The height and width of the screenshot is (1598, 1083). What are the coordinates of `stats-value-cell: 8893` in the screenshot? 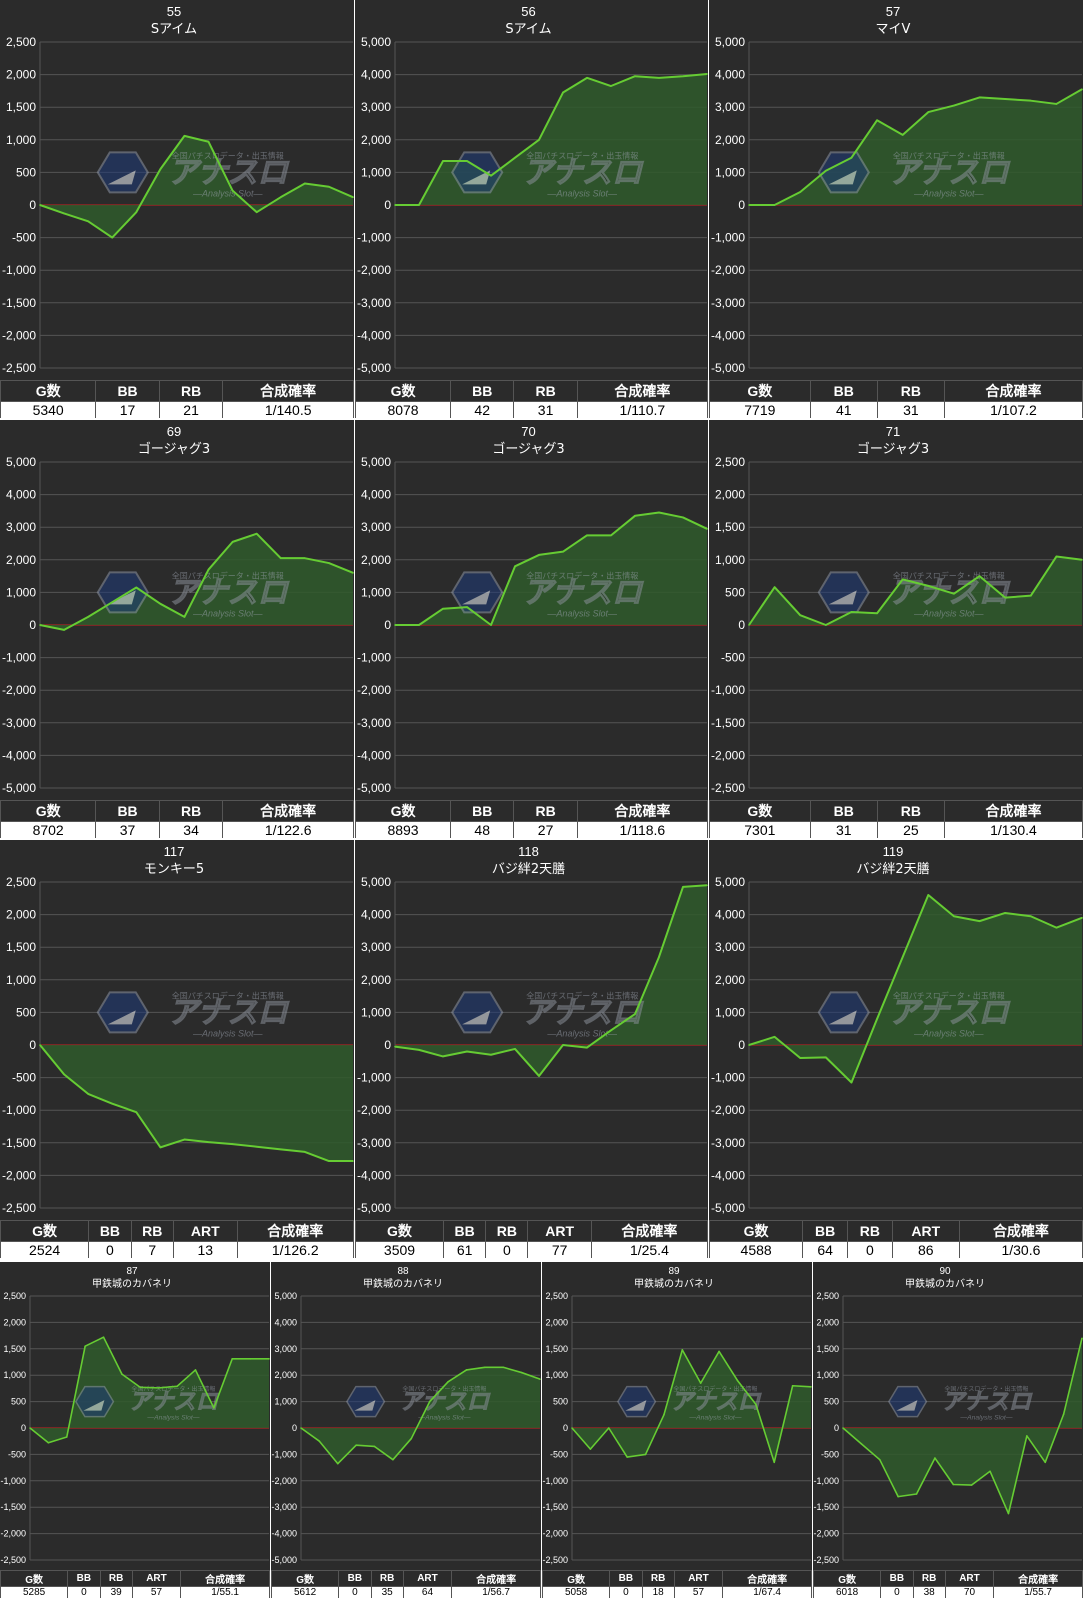 It's located at (403, 829).